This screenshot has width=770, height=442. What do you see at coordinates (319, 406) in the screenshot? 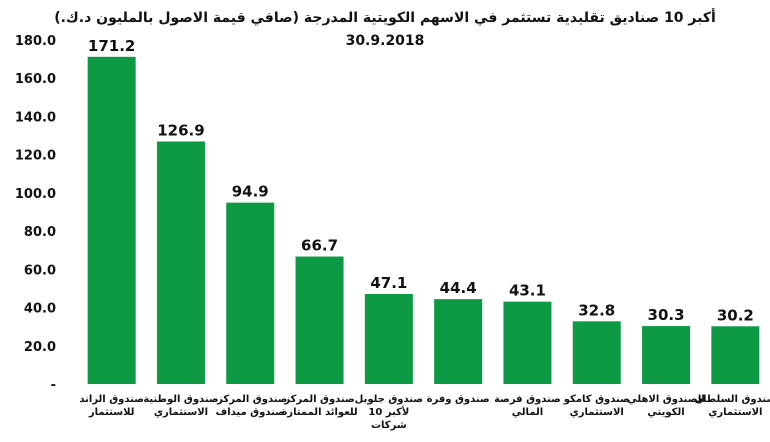
I see `x-tick-label: صندوق المركز للعوائد الممتازة` at bounding box center [319, 406].